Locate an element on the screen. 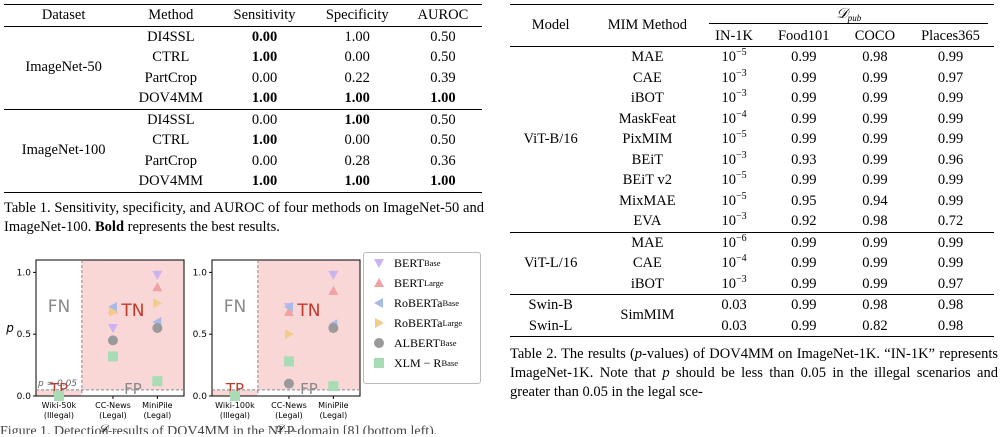  legend-item: ALBERT Base is located at coordinates (422, 343).